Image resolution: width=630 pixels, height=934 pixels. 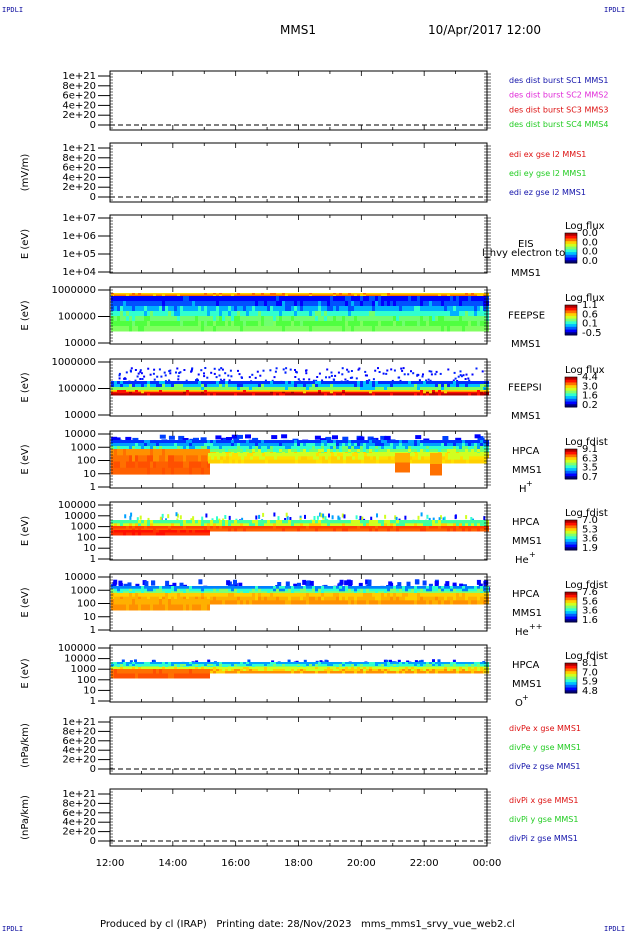 I want to click on instrument-sc-feepsi: MMS1, so click(x=526, y=416).